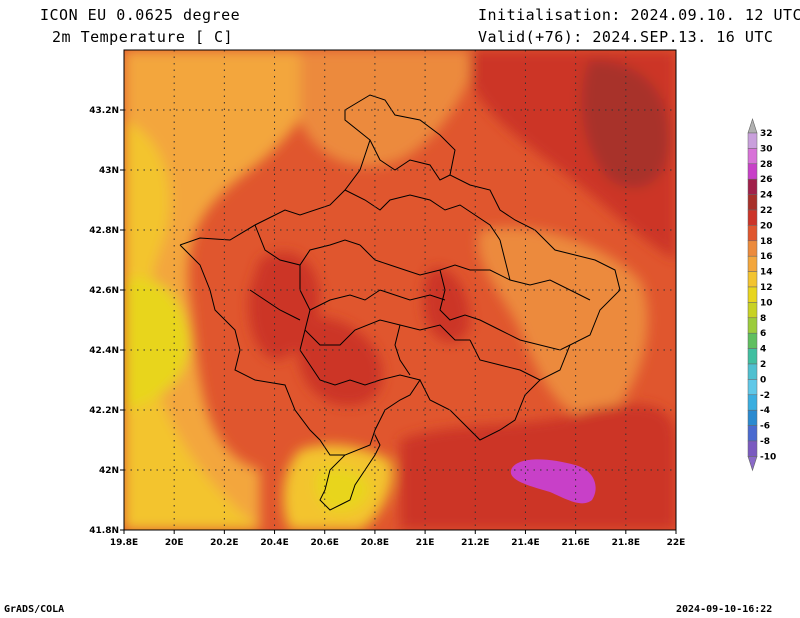  What do you see at coordinates (34, 609) in the screenshot?
I see `software-credit: GrADS/COLA` at bounding box center [34, 609].